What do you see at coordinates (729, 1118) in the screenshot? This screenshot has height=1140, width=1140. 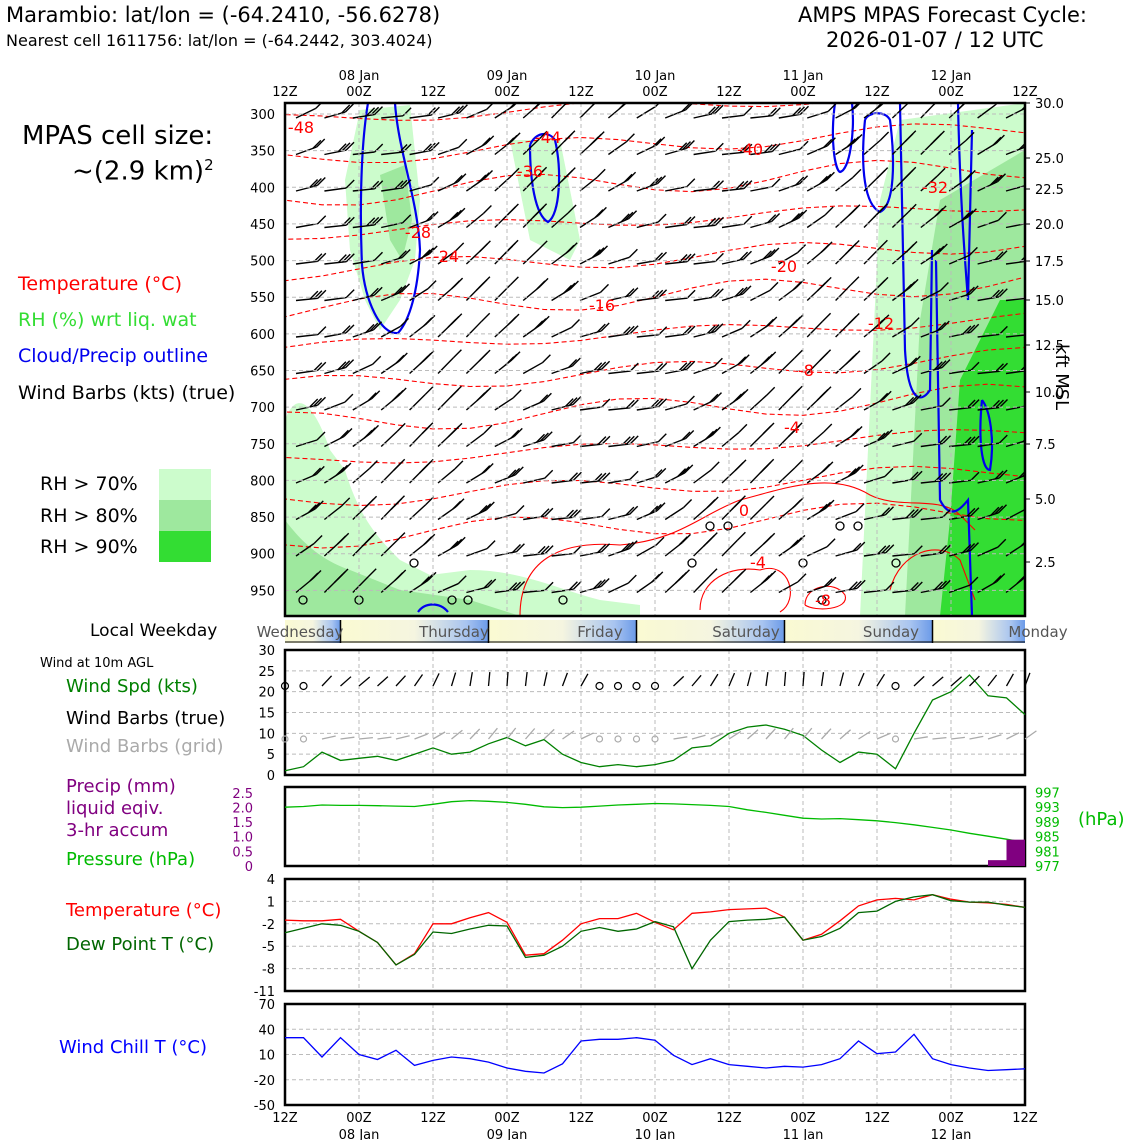 I see `bottom-time-label: 12Z` at bounding box center [729, 1118].